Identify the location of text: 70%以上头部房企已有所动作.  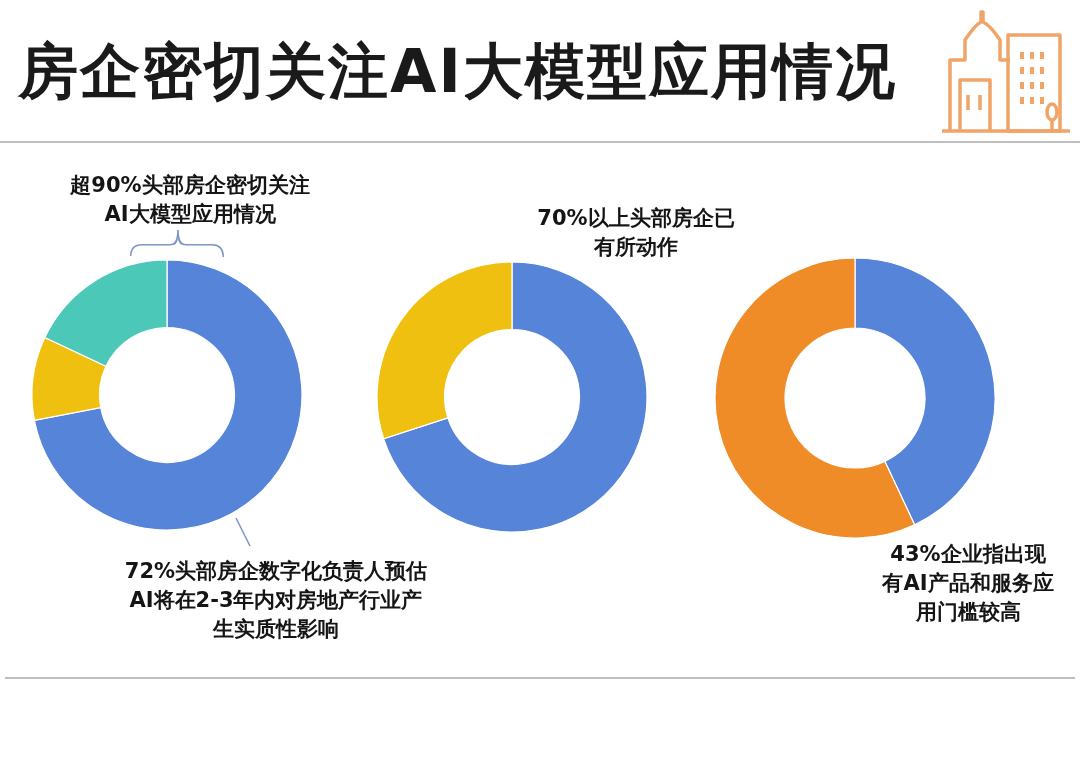
(636, 232).